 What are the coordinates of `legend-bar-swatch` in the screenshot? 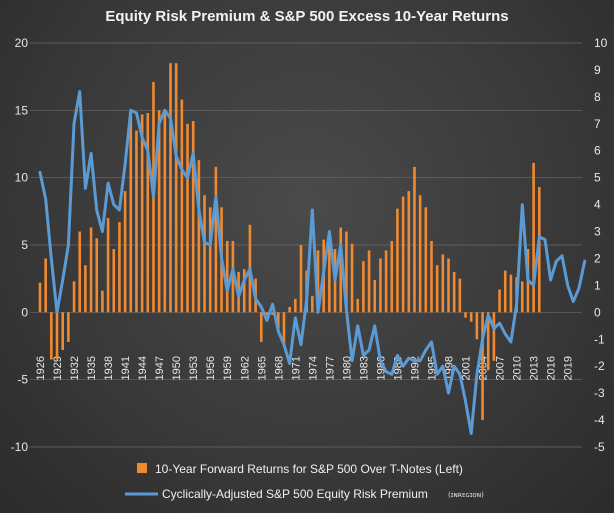 It's located at (142, 468).